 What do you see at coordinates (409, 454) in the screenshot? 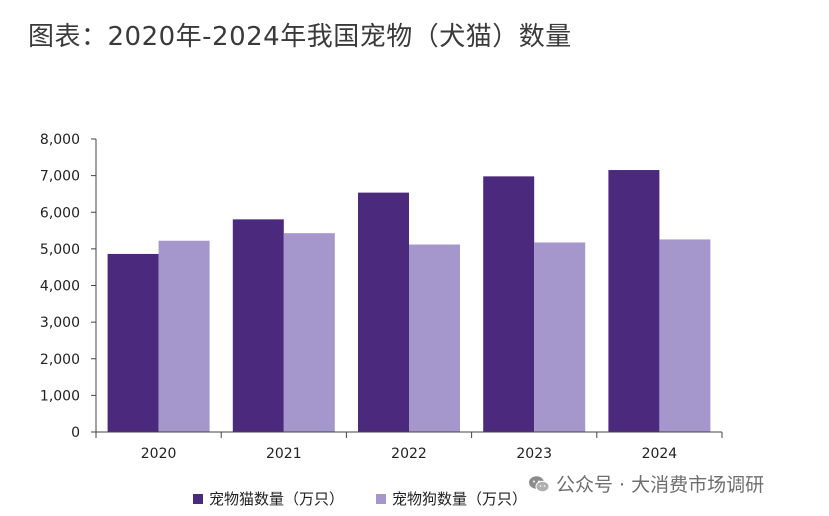
I see `x-tick-label: 2022` at bounding box center [409, 454].